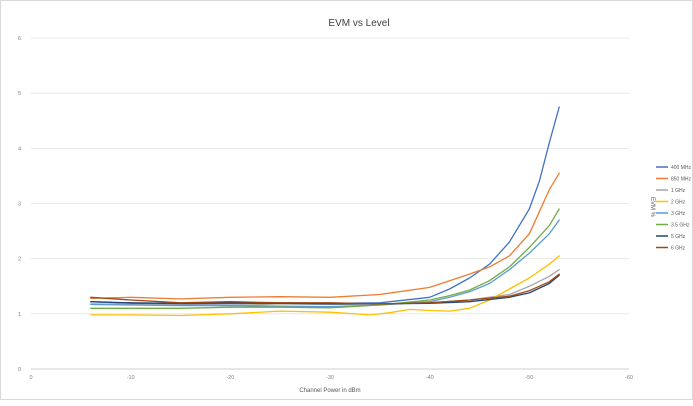  Describe the element at coordinates (230, 378) in the screenshot. I see `x-tick-label: -20` at that location.